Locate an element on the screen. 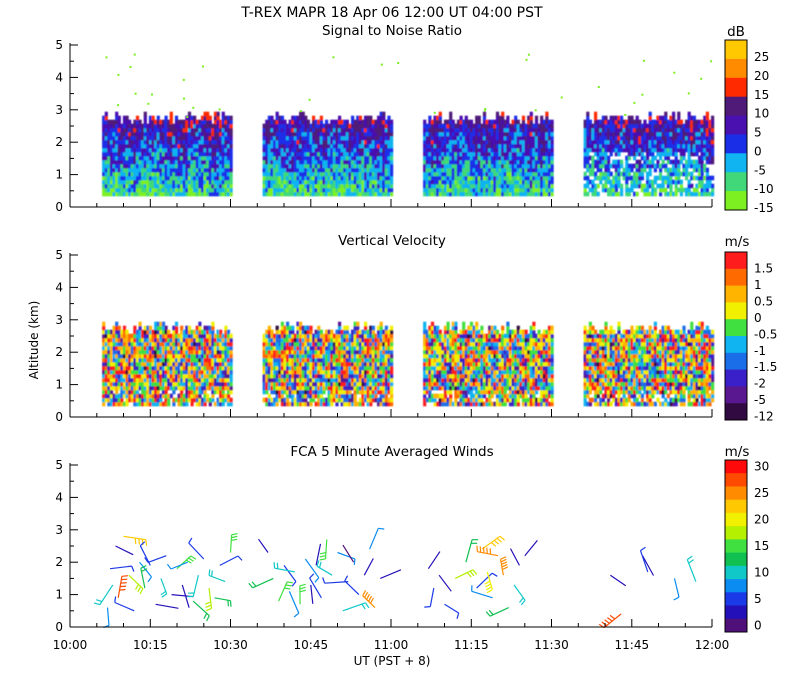  snr-colorbar-unit: dB is located at coordinates (736, 32).